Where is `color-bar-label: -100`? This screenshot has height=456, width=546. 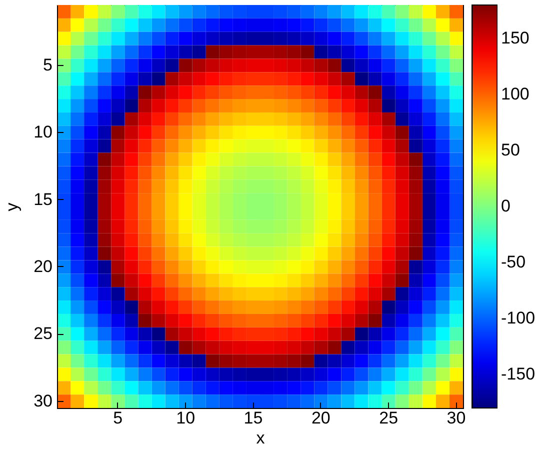
color-bar-label: -100 is located at coordinates (518, 318).